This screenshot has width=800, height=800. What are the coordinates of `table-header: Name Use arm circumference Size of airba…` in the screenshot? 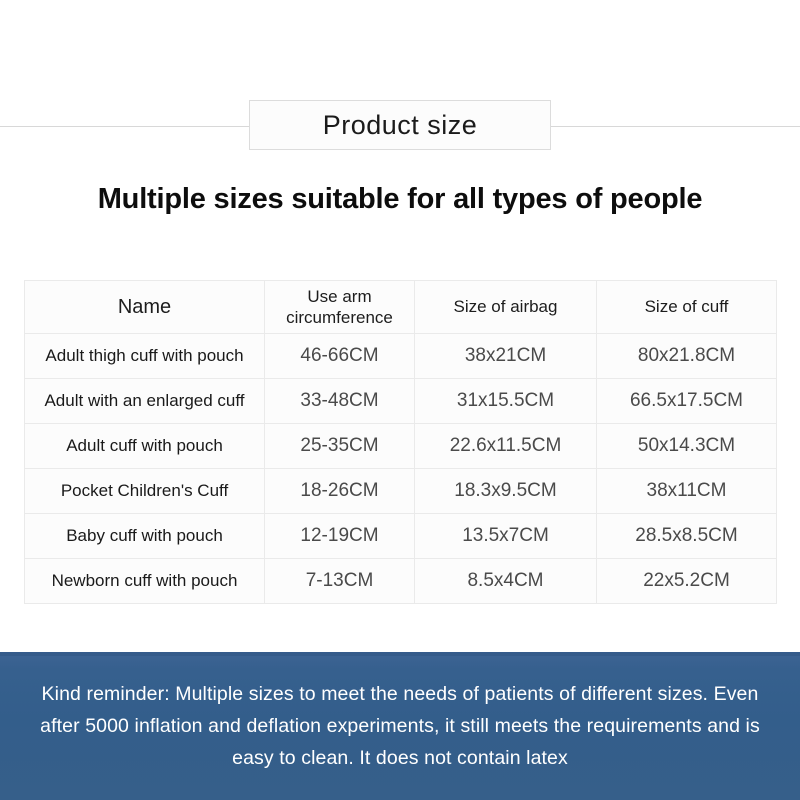 It's located at (400, 307).